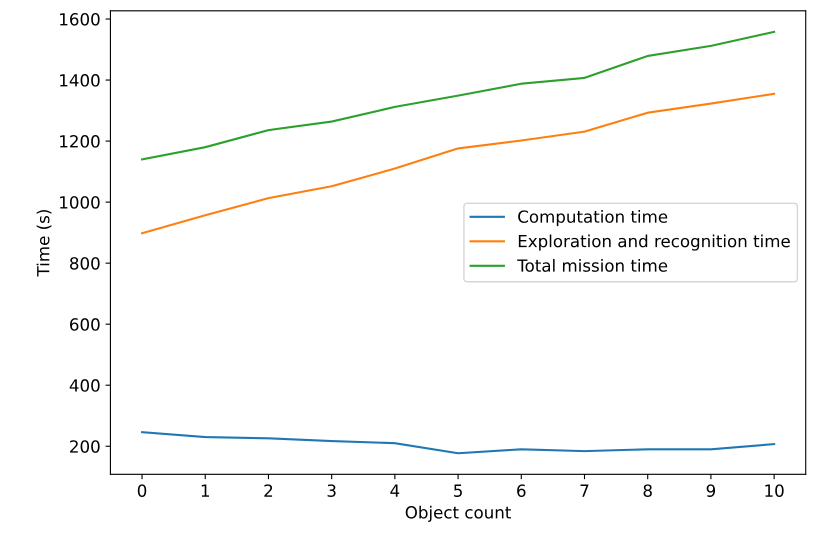 This screenshot has width=818, height=539. I want to click on y-tick-label: 1200, so click(80, 141).